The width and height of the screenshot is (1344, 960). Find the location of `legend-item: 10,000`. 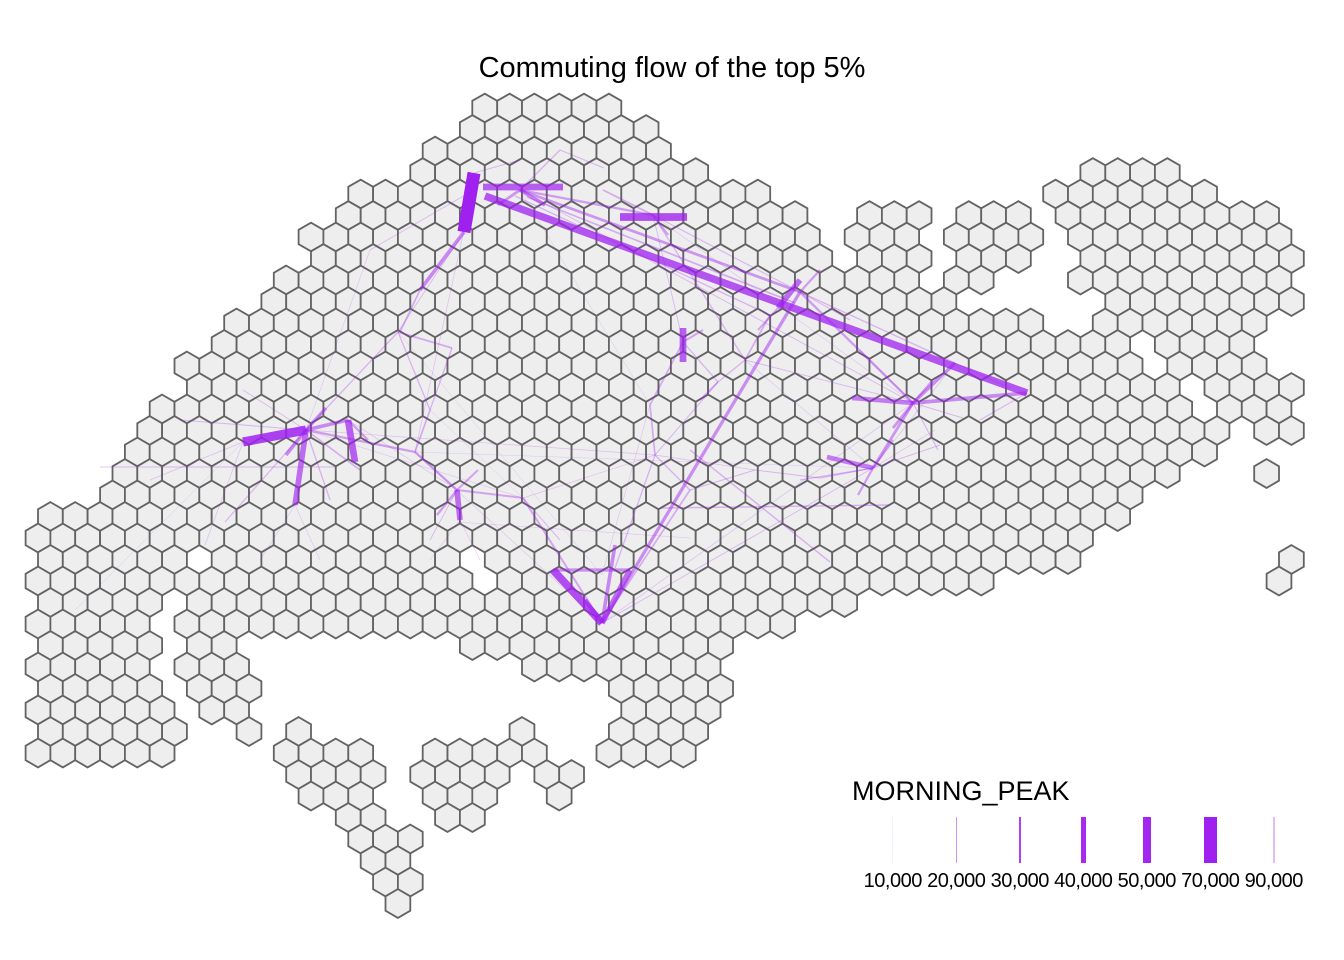

legend-item: 10,000 is located at coordinates (893, 855).